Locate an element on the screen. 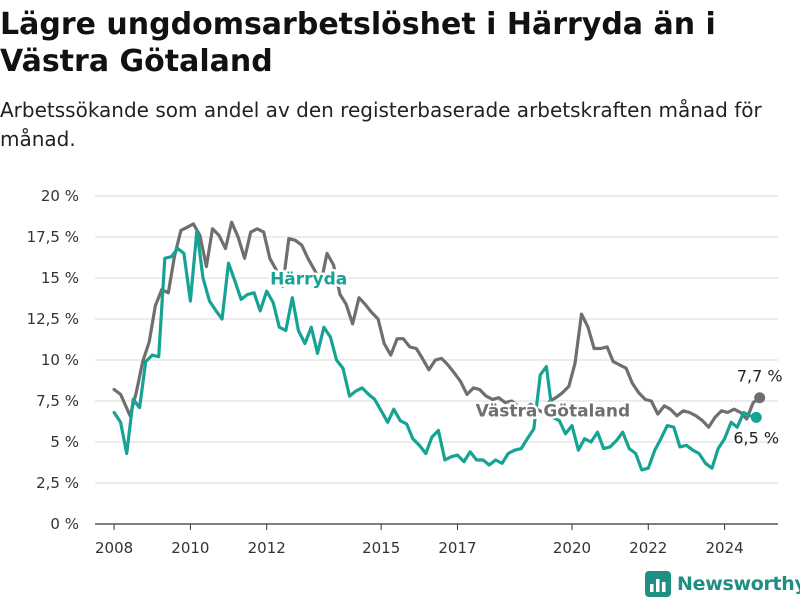 The width and height of the screenshot is (800, 600). y-tick-label: 17,5 % is located at coordinates (53, 237).